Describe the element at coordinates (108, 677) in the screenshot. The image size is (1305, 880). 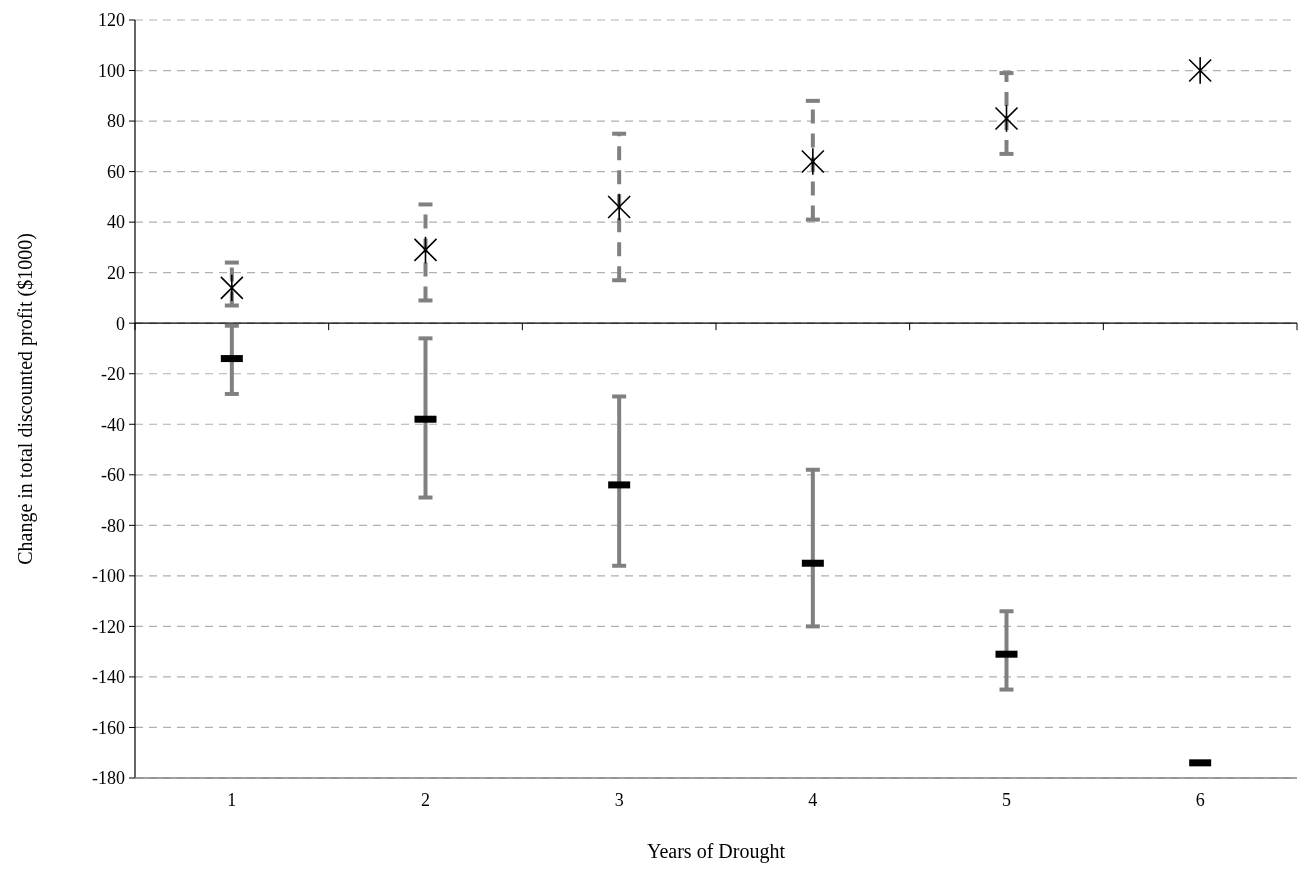
I see `y-tick-label: -140` at that location.